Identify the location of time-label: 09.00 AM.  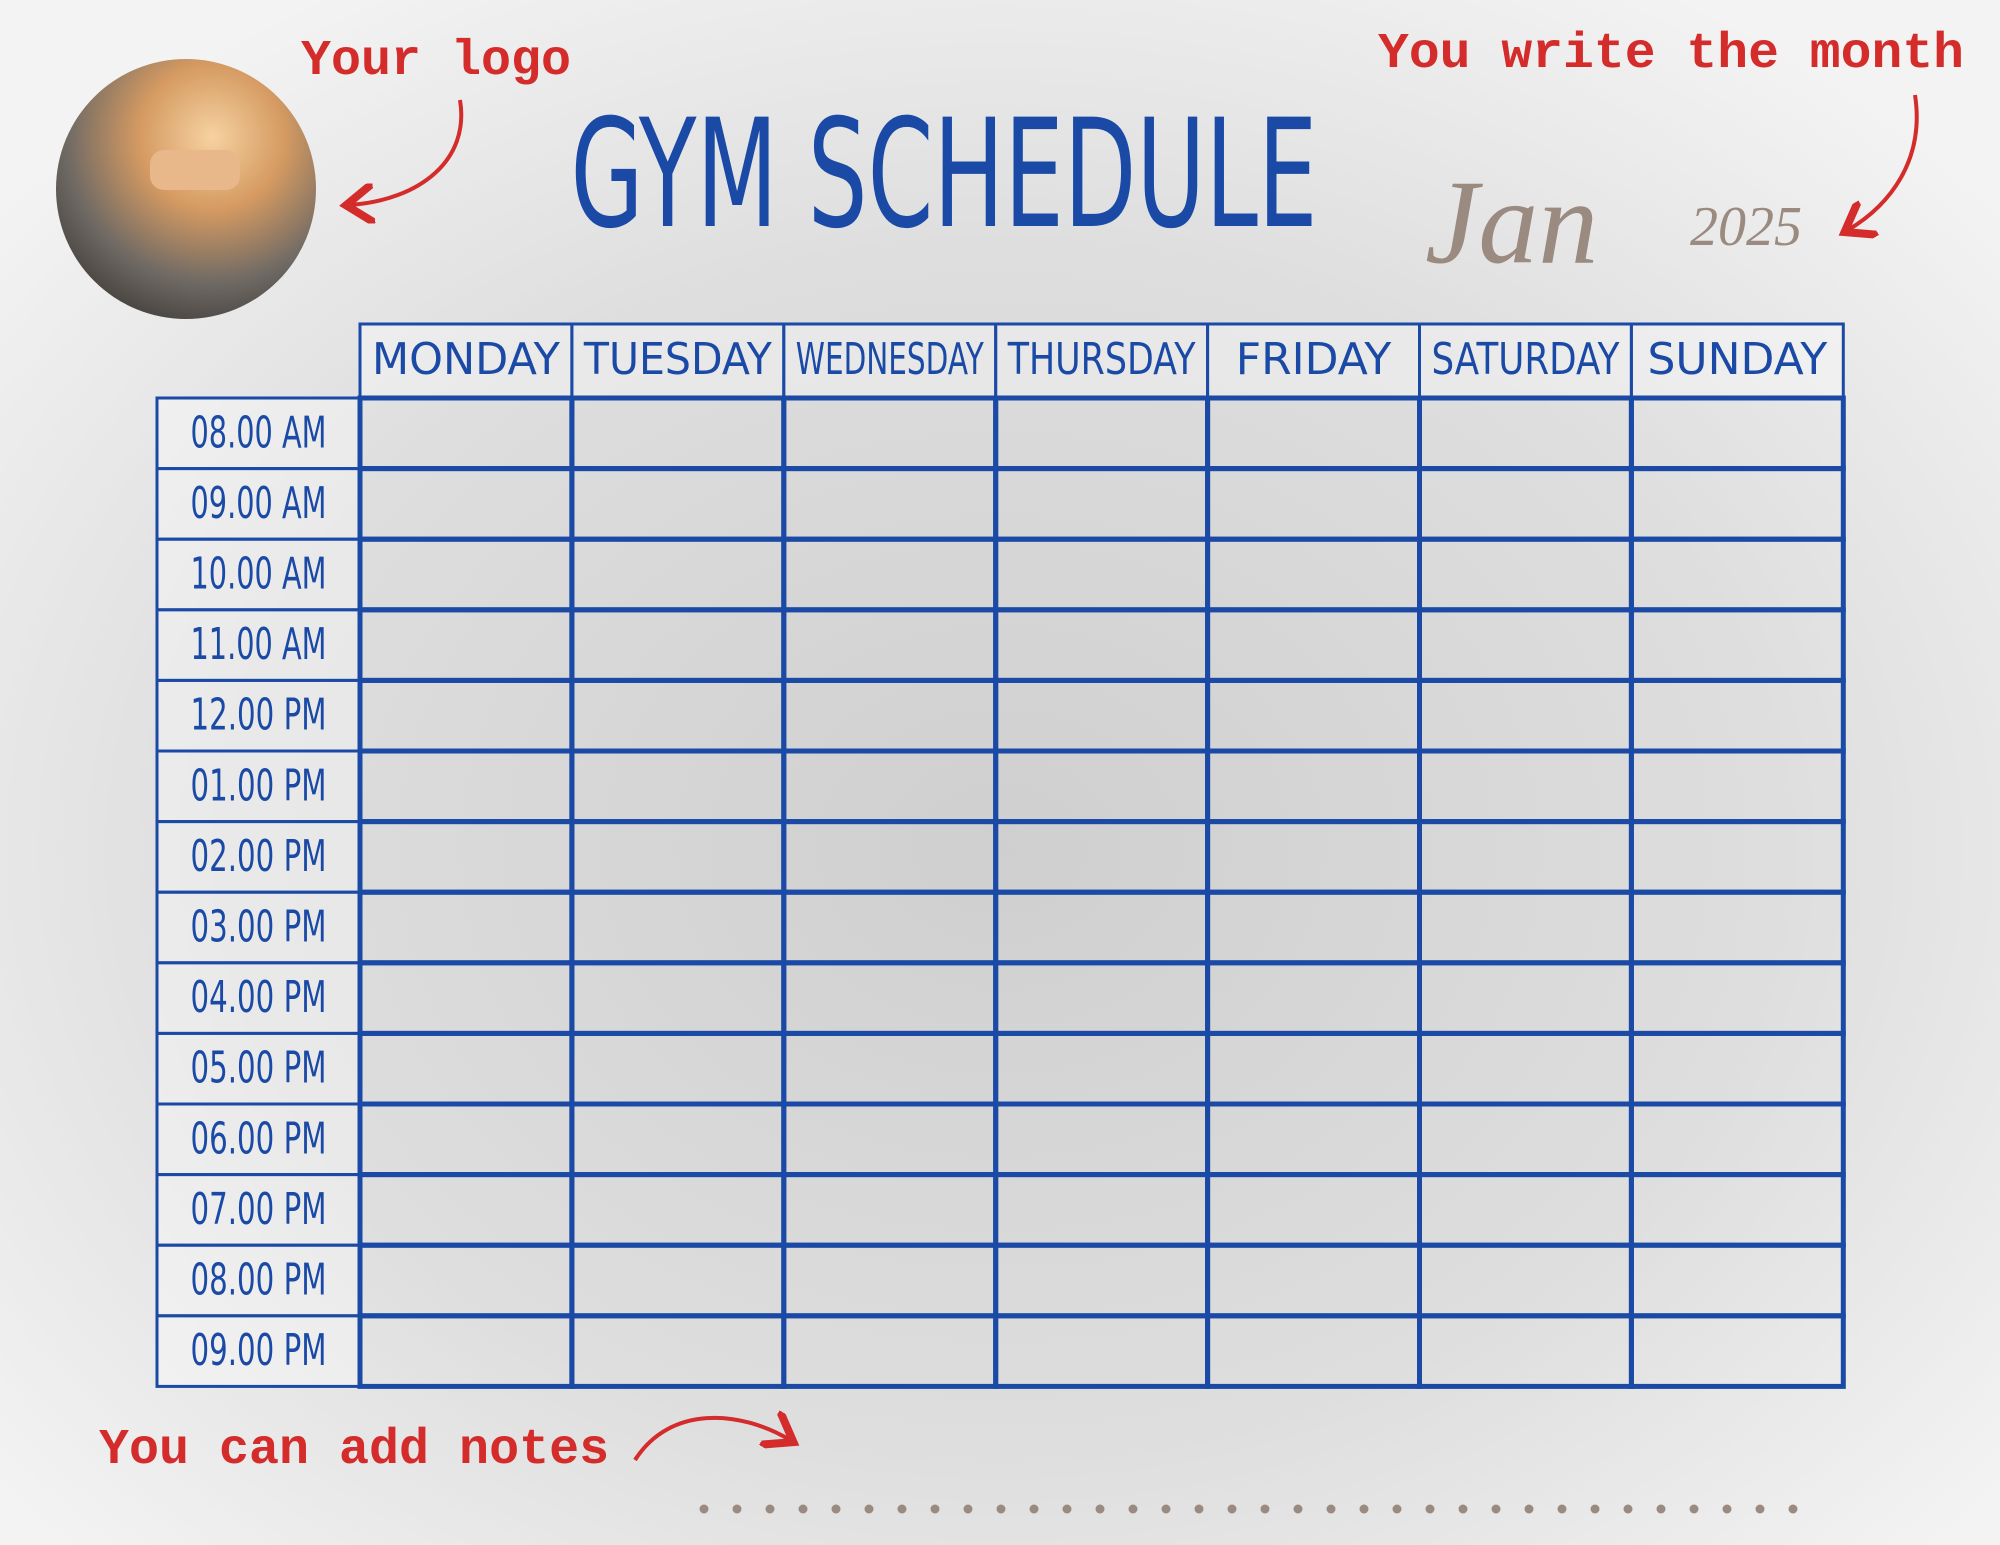
(259, 503).